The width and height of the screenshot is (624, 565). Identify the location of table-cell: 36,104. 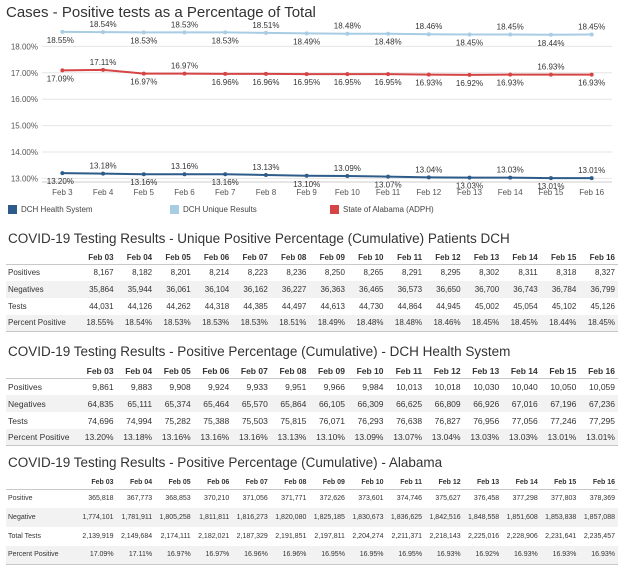
(213, 289).